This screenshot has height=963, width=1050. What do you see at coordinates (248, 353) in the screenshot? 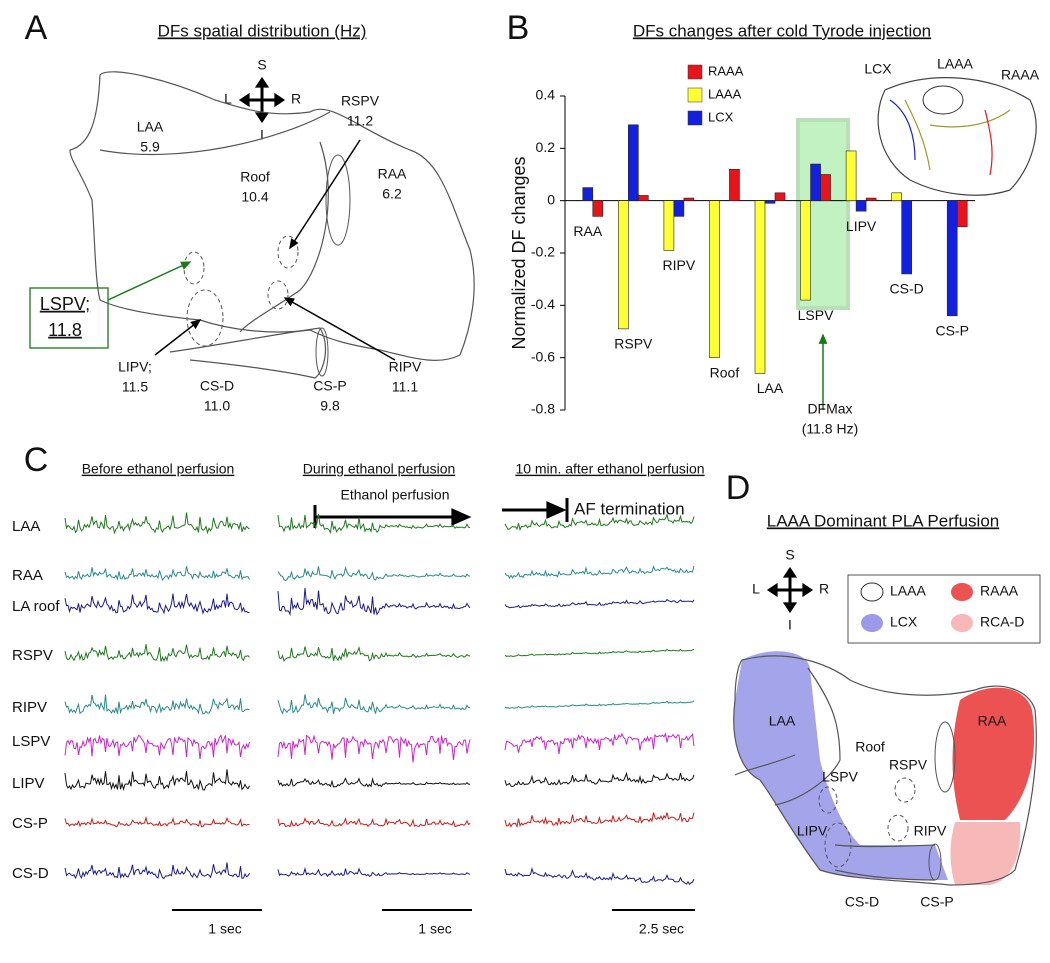
I see `cs-outline` at bounding box center [248, 353].